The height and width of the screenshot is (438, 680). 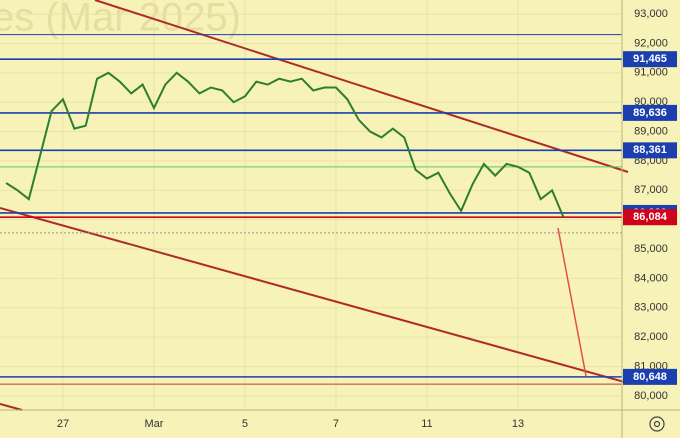 I want to click on price-label: 91,465, so click(x=650, y=59).